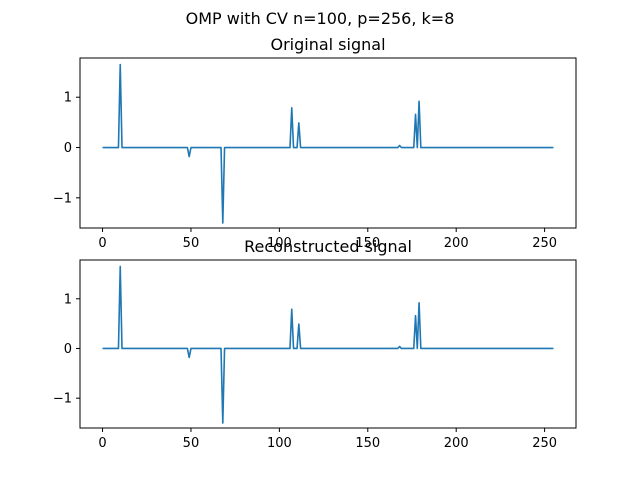  I want to click on subplot-title: Original signal, so click(327, 44).